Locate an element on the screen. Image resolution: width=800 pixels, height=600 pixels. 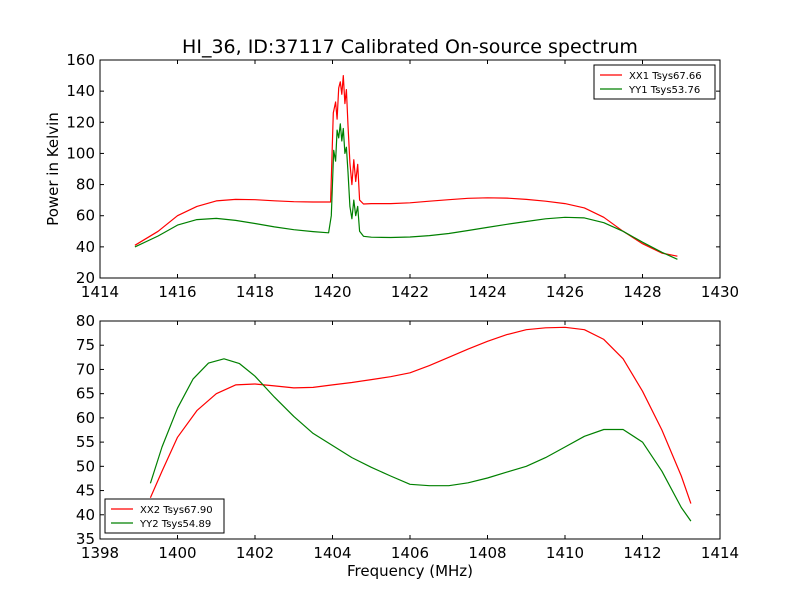
x-tick-label: 1402 is located at coordinates (255, 553).